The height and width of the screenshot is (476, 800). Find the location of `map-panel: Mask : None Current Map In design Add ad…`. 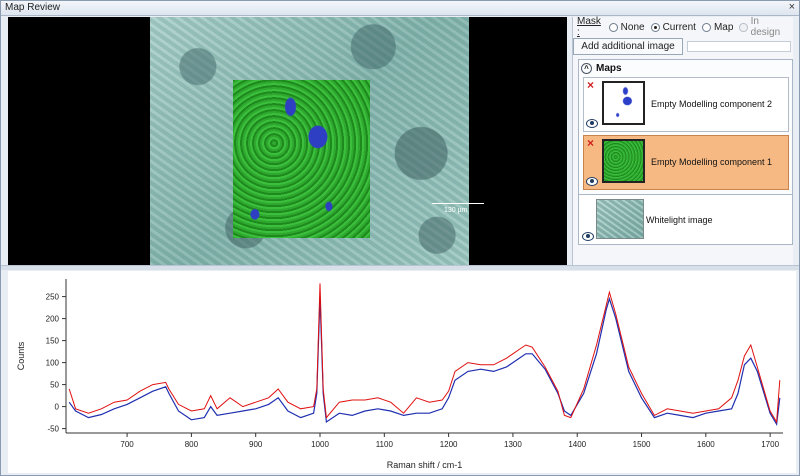

map-panel: Mask : None Current Map In design Add ad… is located at coordinates (682, 140).